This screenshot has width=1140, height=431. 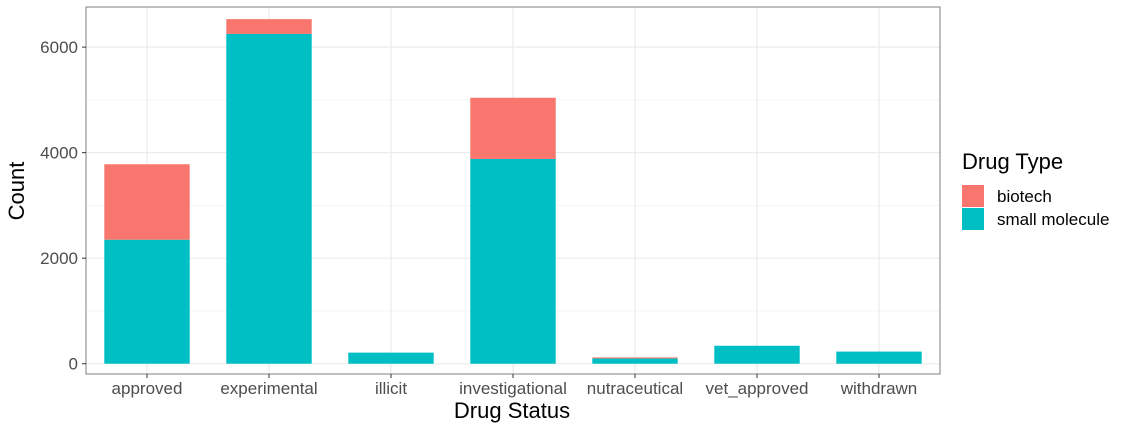 What do you see at coordinates (268, 388) in the screenshot?
I see `x-tick-label-experimental: experimental` at bounding box center [268, 388].